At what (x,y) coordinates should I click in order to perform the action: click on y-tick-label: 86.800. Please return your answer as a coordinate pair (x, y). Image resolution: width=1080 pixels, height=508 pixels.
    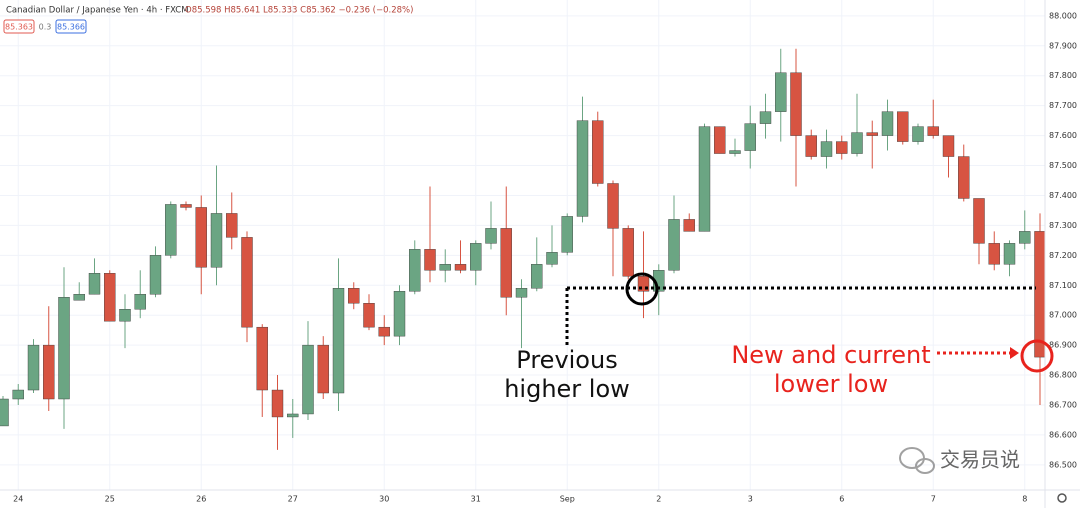
    Looking at the image, I should click on (1063, 375).